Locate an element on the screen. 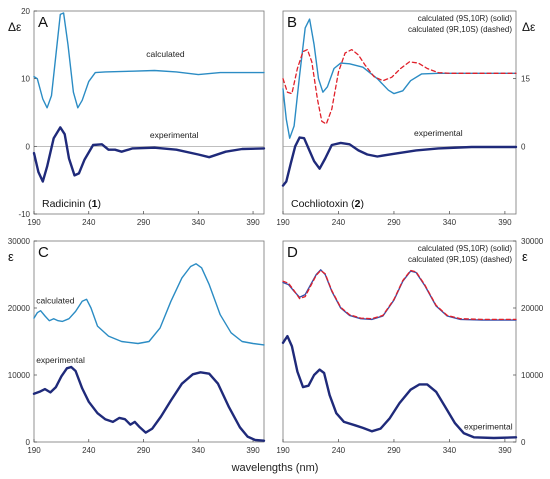  y-tick-label: 20 is located at coordinates (25, 11).